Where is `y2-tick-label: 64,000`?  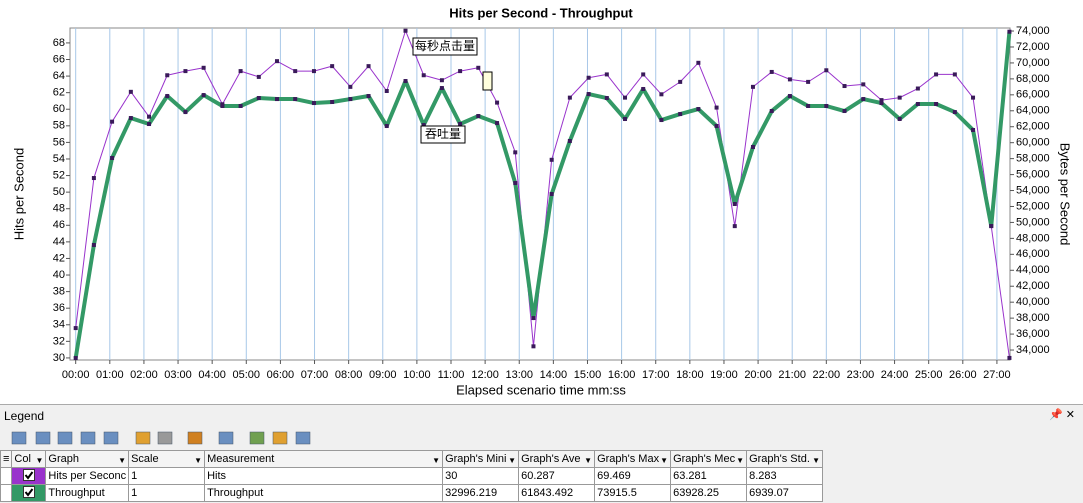
y2-tick-label: 64,000 is located at coordinates (1033, 111).